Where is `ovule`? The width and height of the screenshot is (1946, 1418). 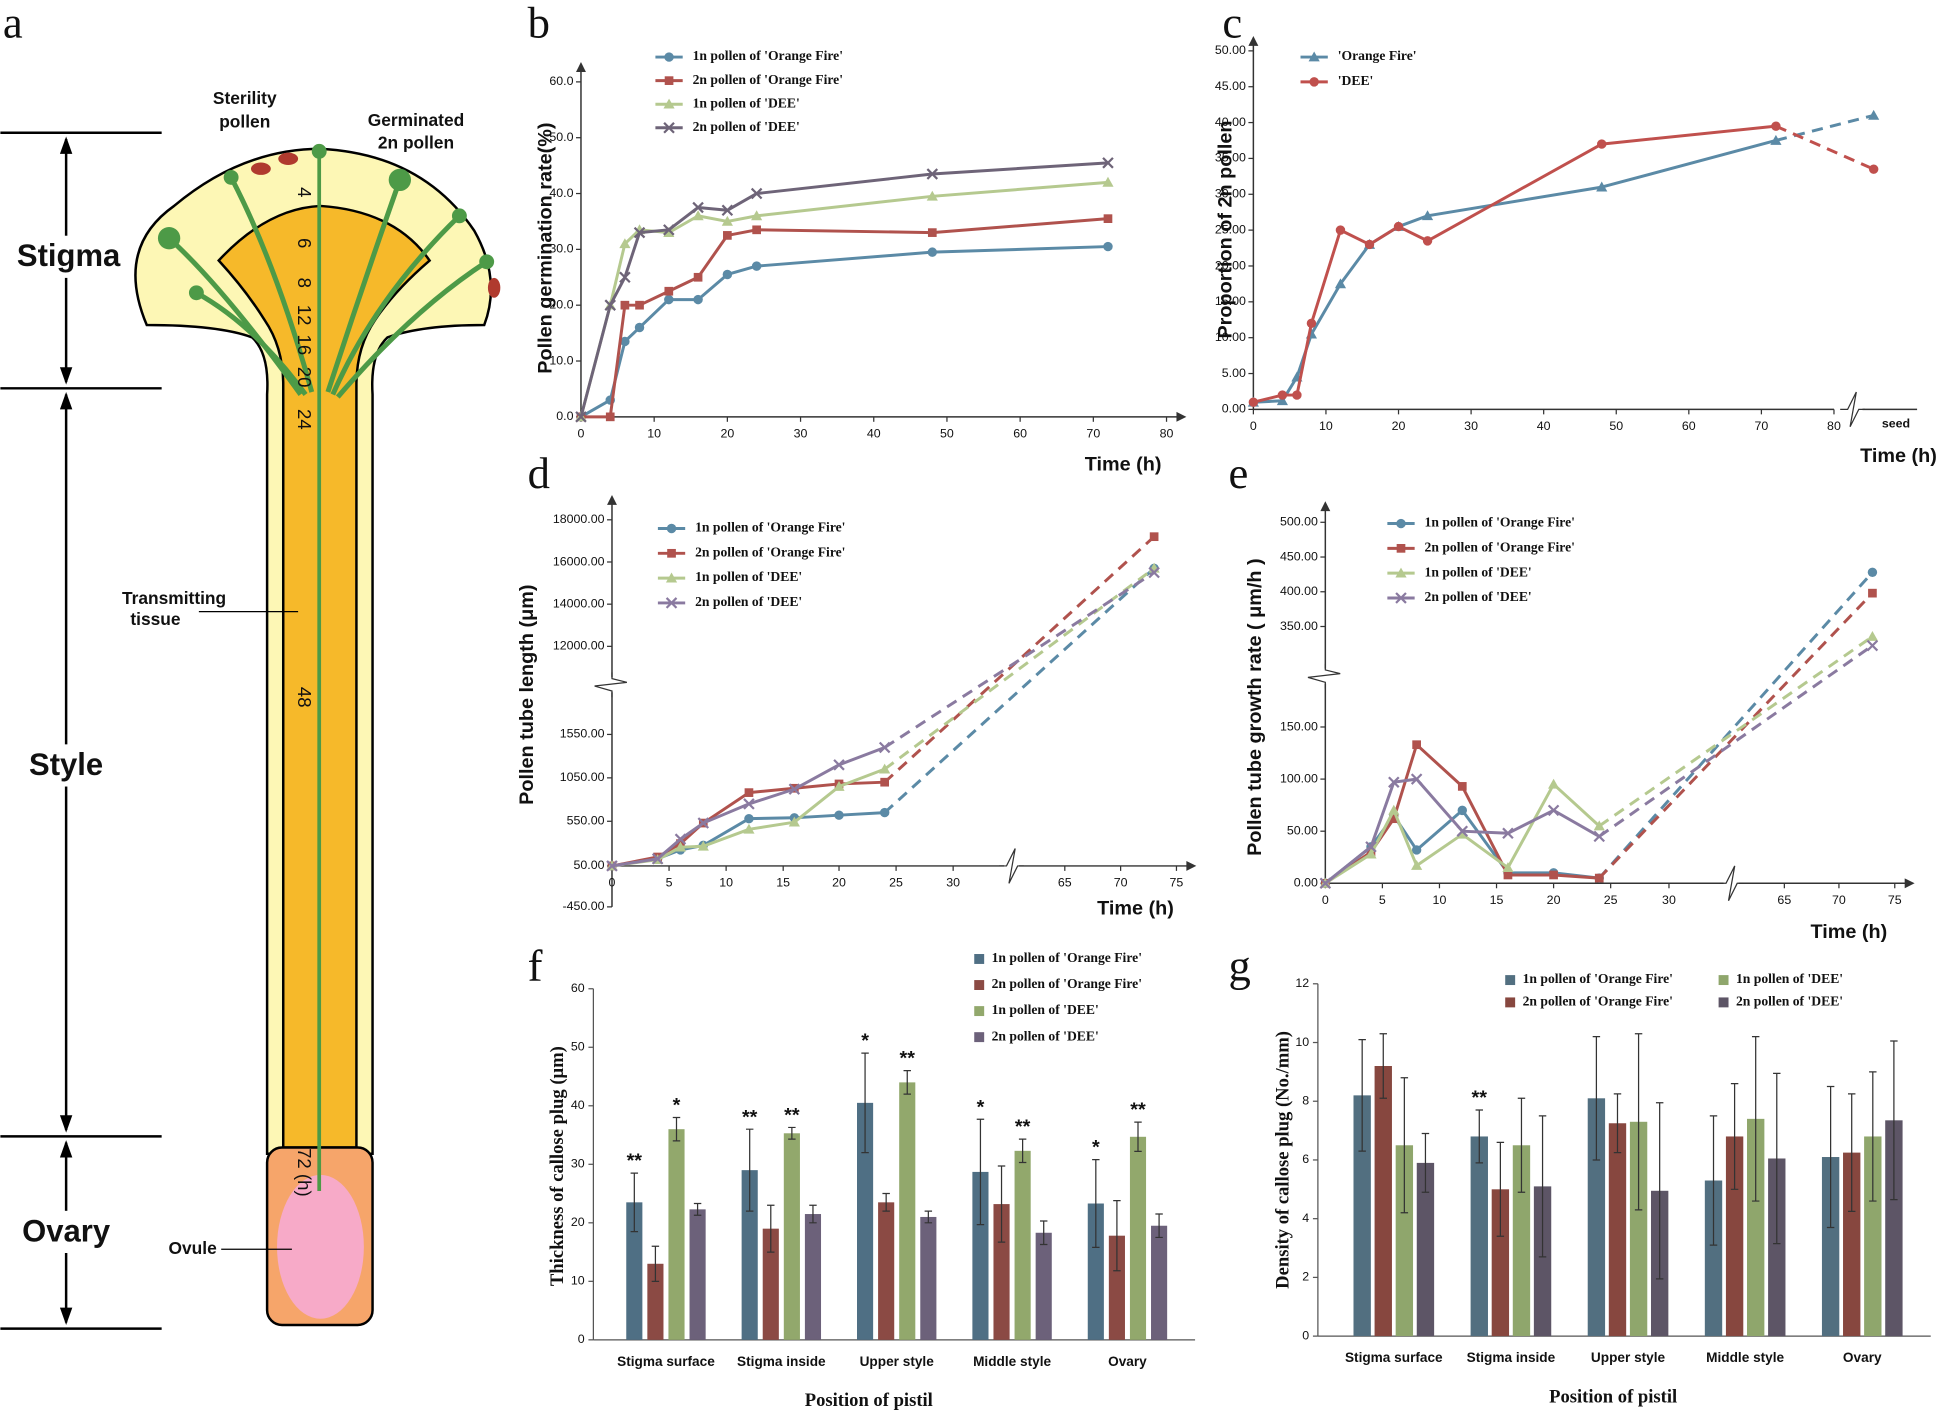 ovule is located at coordinates (320, 1246).